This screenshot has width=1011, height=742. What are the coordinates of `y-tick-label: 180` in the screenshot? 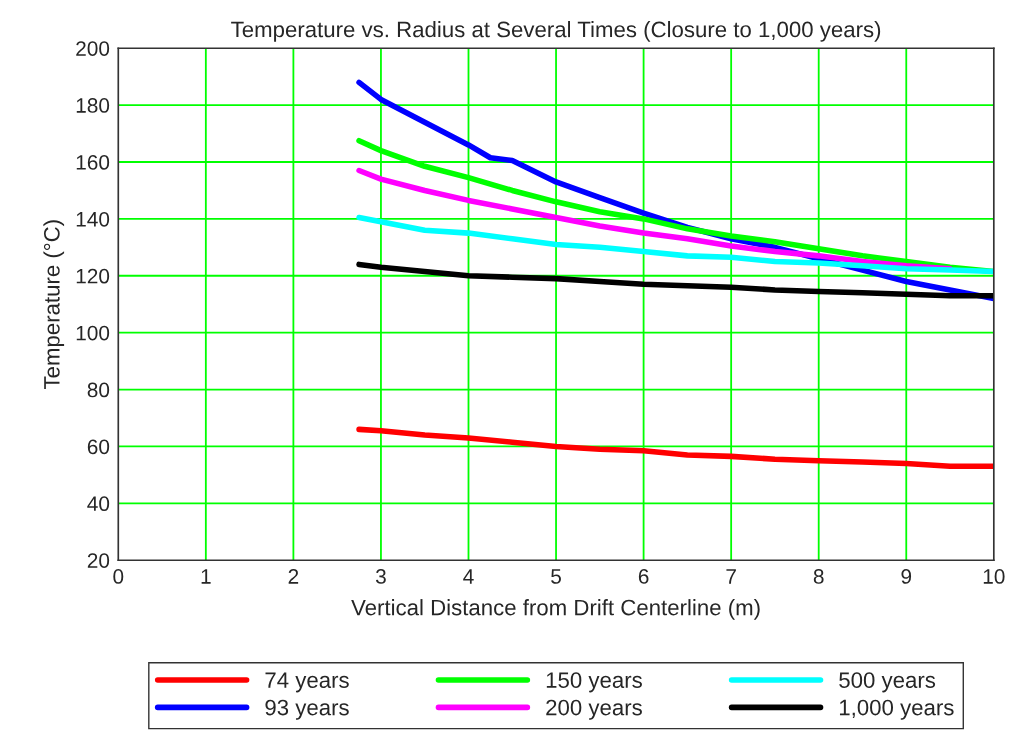 It's located at (93, 105).